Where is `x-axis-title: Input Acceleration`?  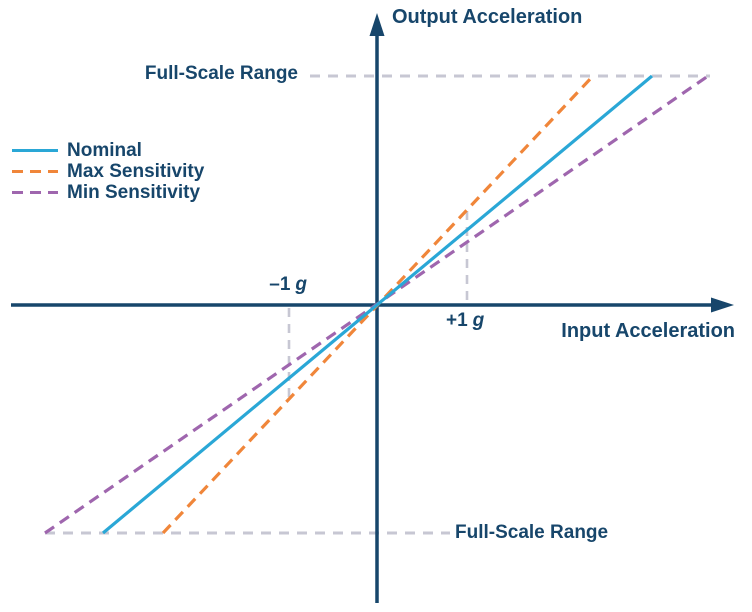
x-axis-title: Input Acceleration is located at coordinates (648, 331).